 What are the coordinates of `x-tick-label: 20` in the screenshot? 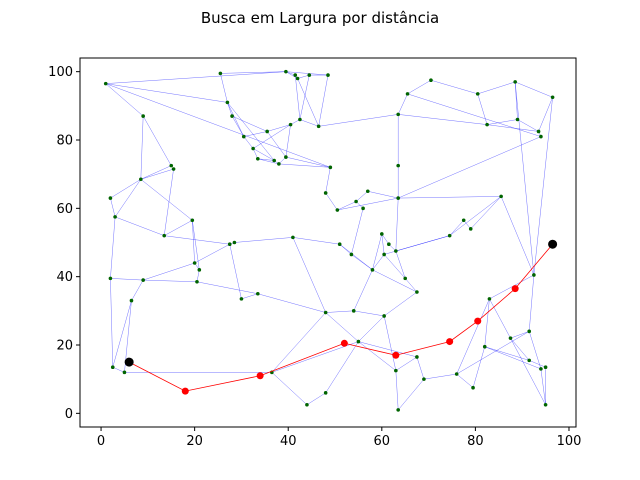 It's located at (194, 441).